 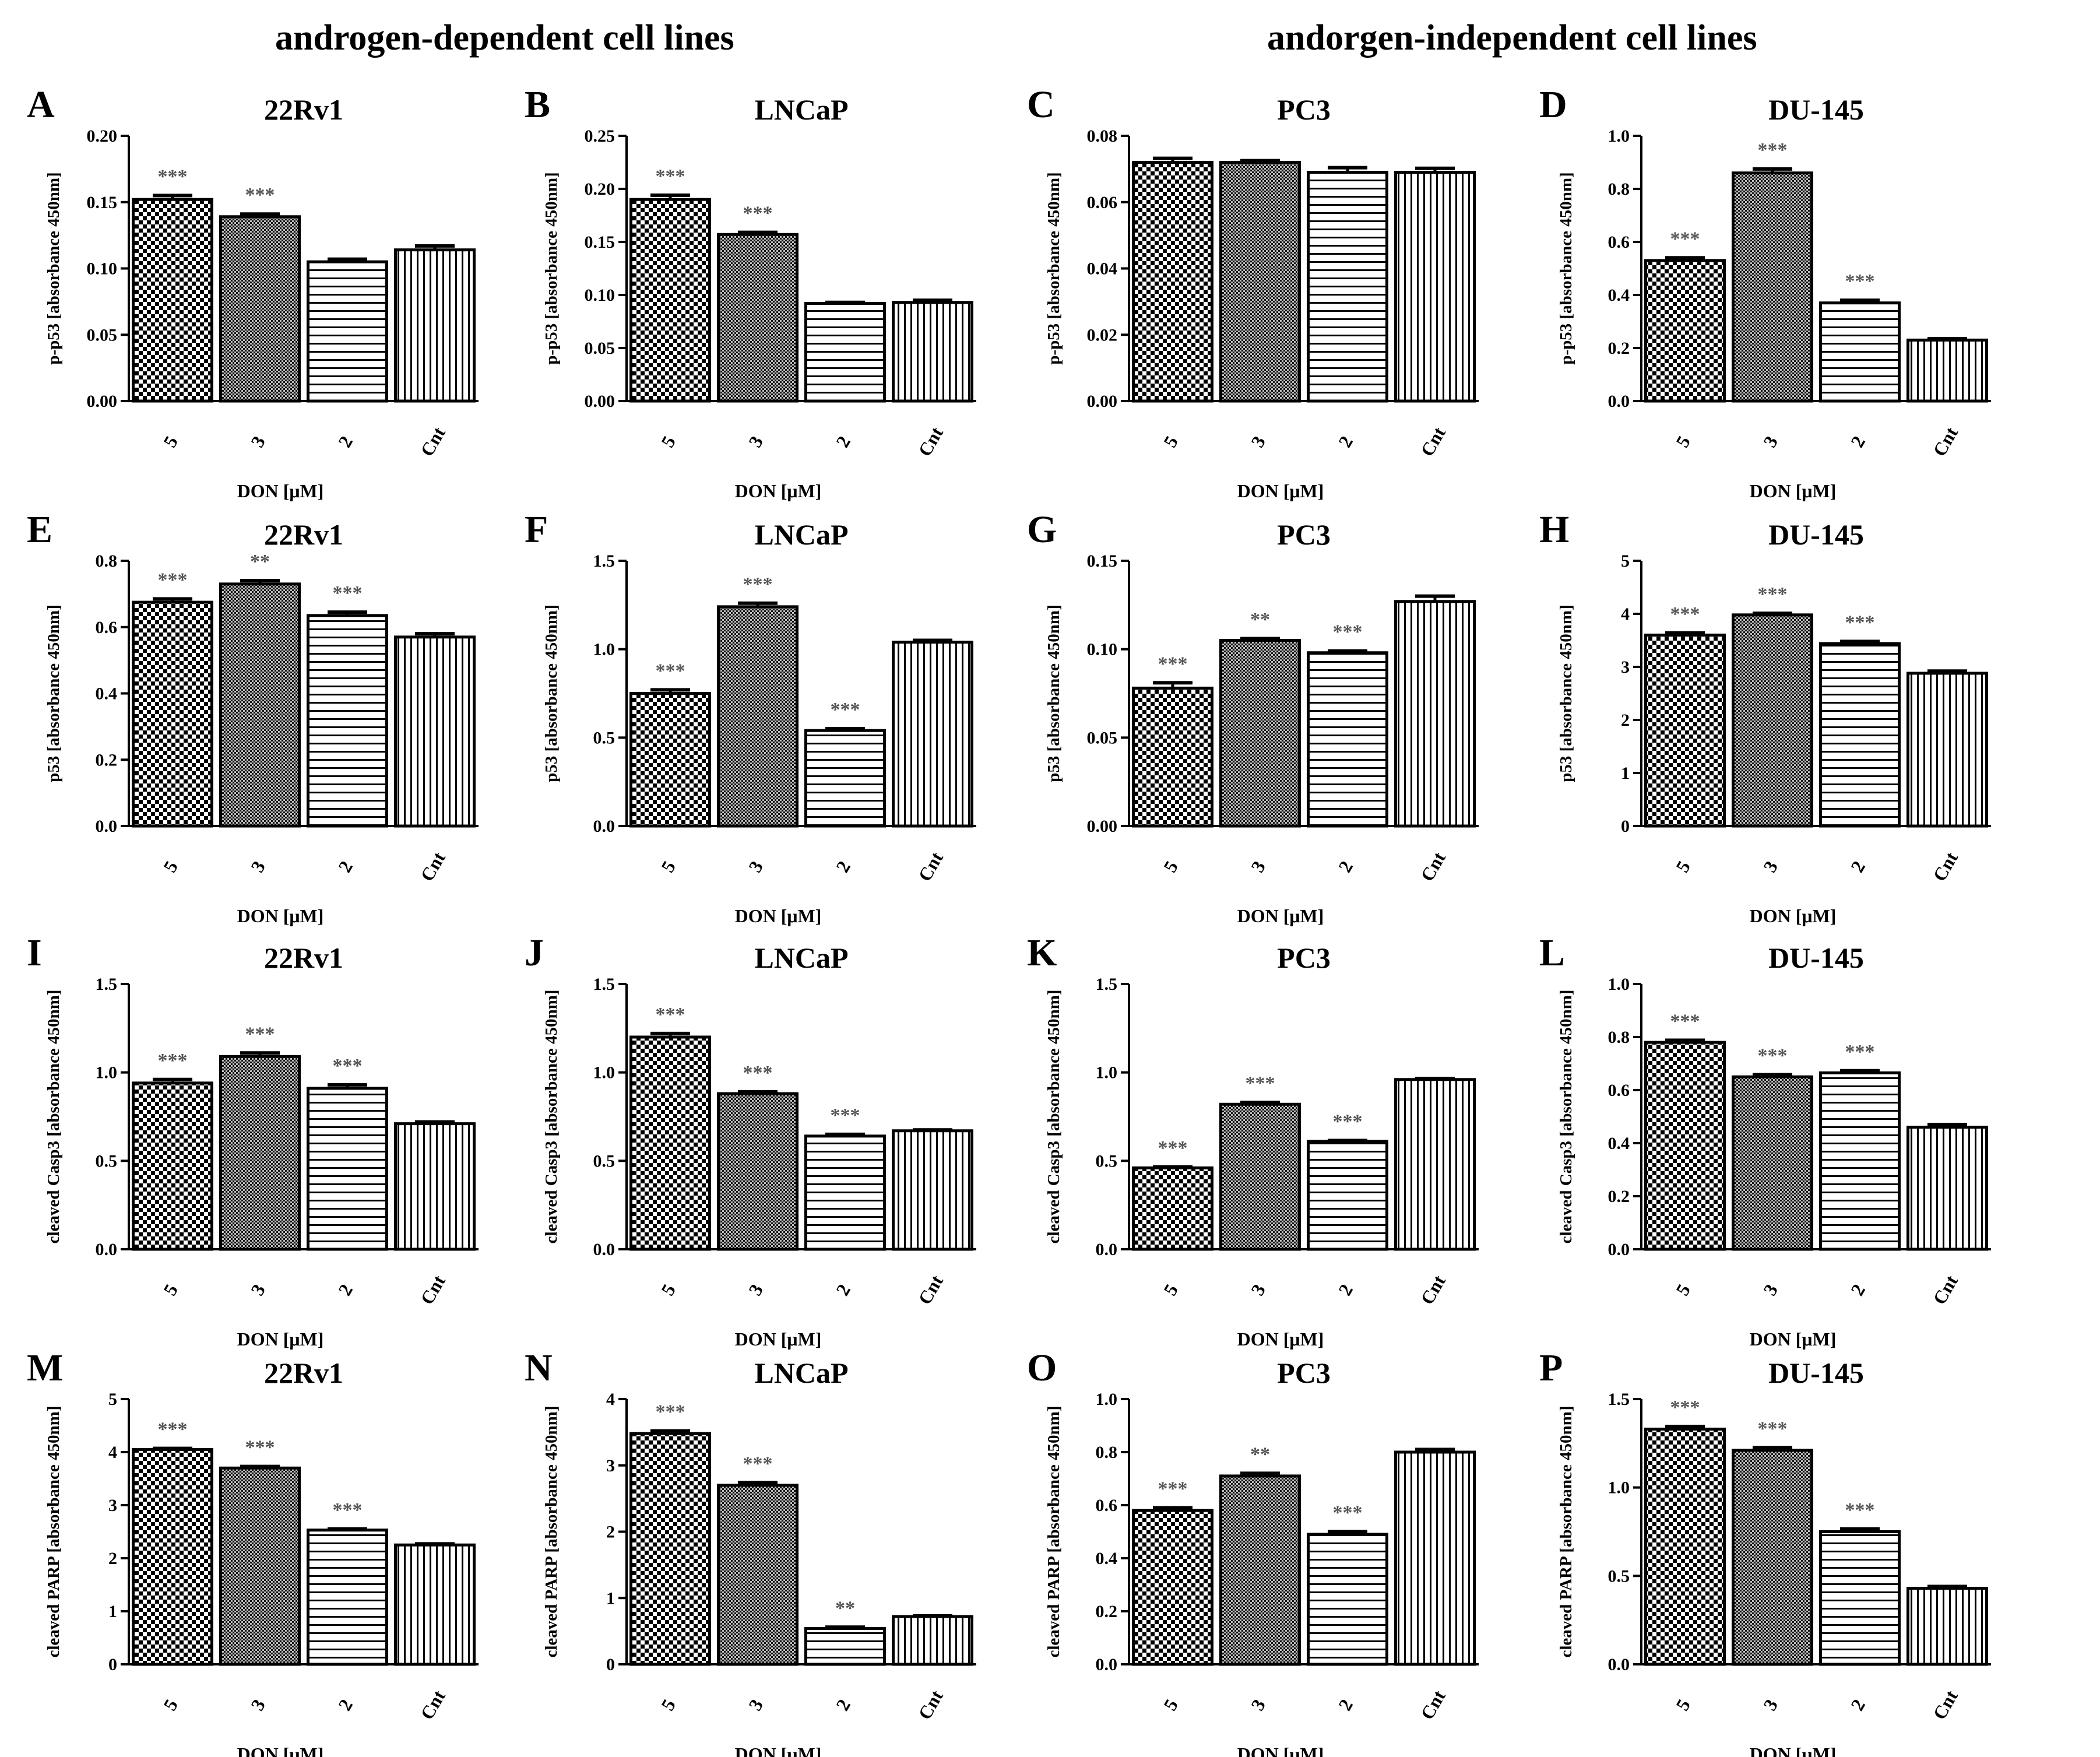 I want to click on chart-title: 22Rv1, so click(x=303, y=109).